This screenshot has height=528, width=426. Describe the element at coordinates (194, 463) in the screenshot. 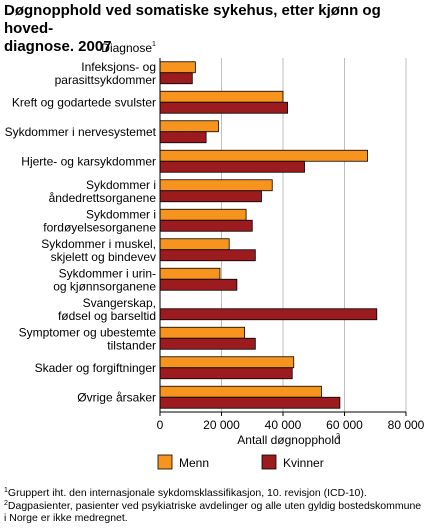

I see `legend-label-menn: Menn` at that location.